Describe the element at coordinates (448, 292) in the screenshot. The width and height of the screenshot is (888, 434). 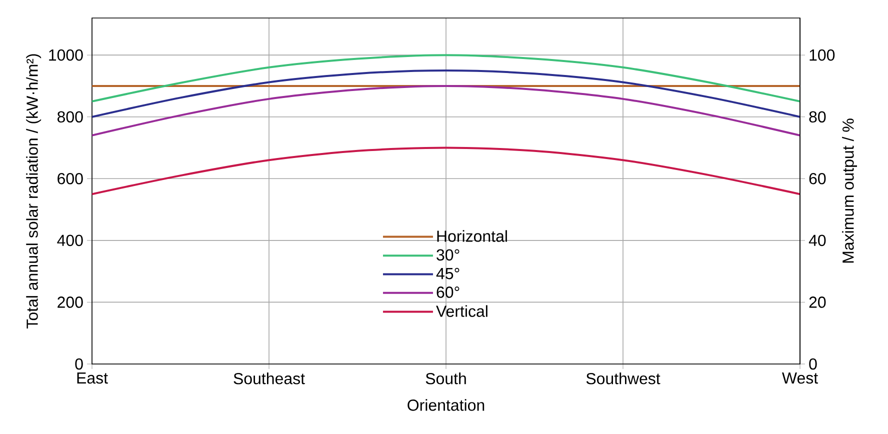
I see `legend-label: 60°` at that location.